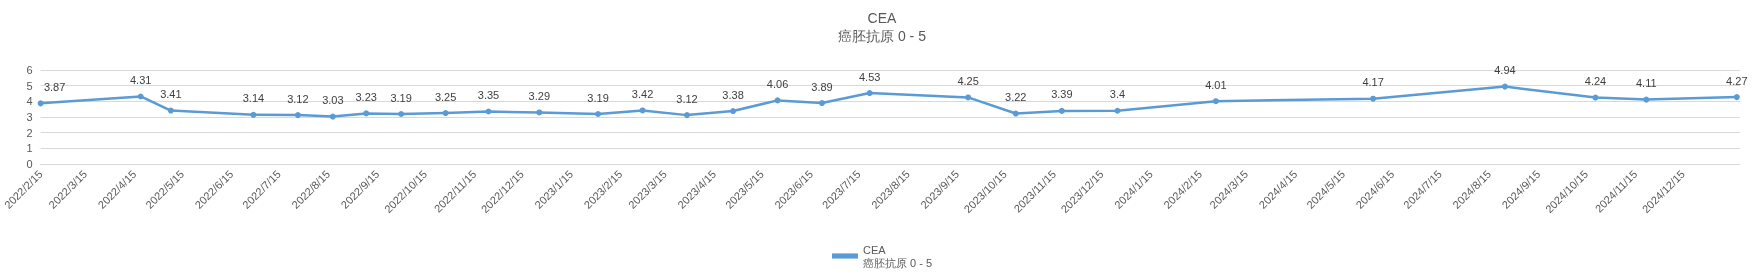  Describe the element at coordinates (1016, 97) in the screenshot. I see `data-label: 3.22` at that location.